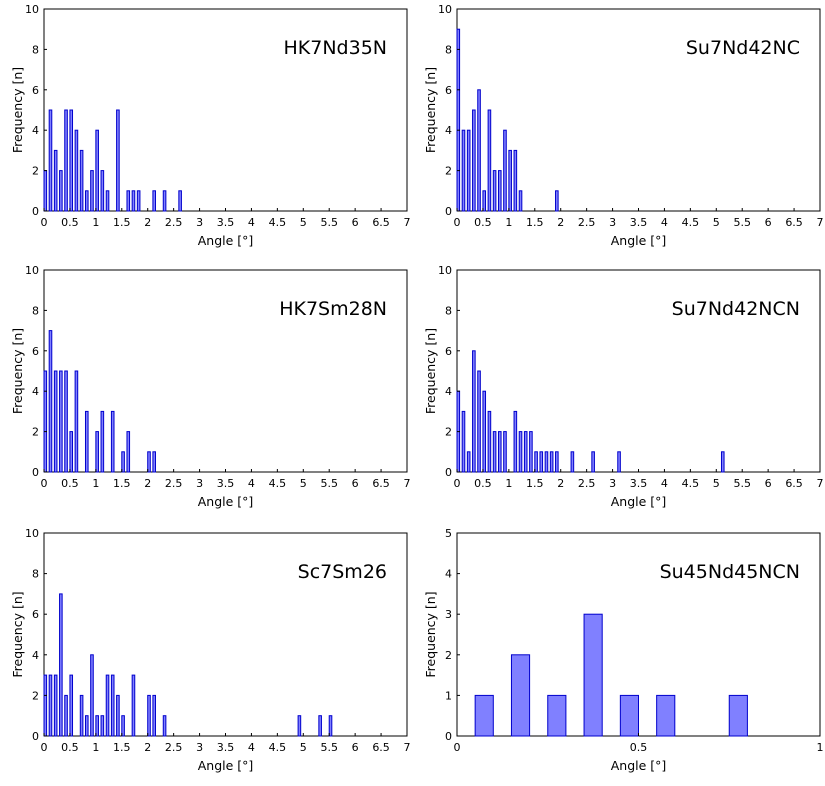 Image resolution: width=825 pixels, height=786 pixels. Describe the element at coordinates (448, 614) in the screenshot. I see `y-tick-label: 3` at that location.